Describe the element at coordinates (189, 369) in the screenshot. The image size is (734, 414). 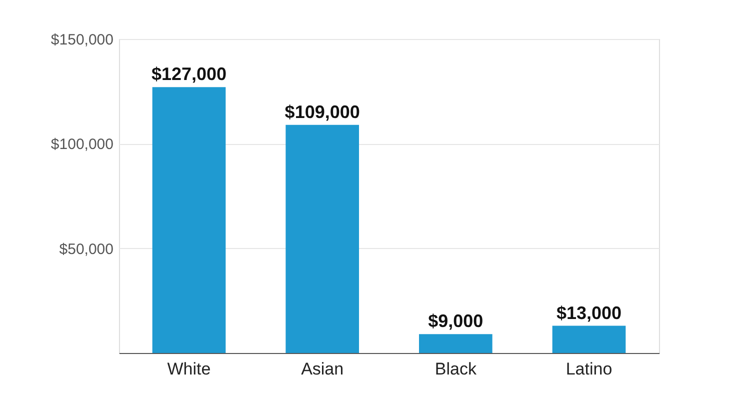
I see `x-tick-label: White` at that location.